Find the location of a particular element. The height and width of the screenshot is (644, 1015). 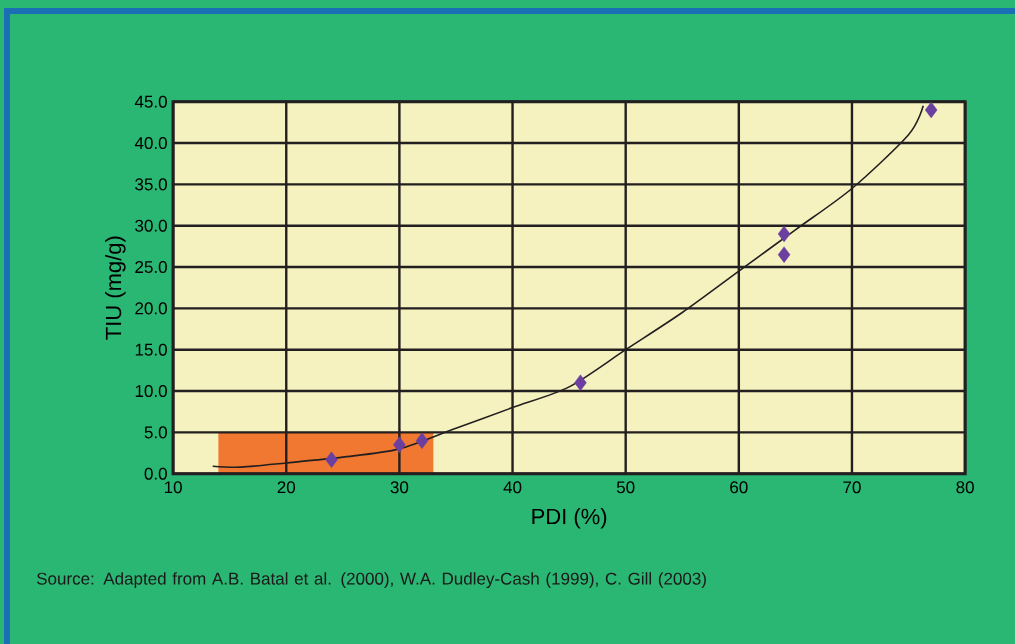

x-tick-label: 50 is located at coordinates (625, 487).